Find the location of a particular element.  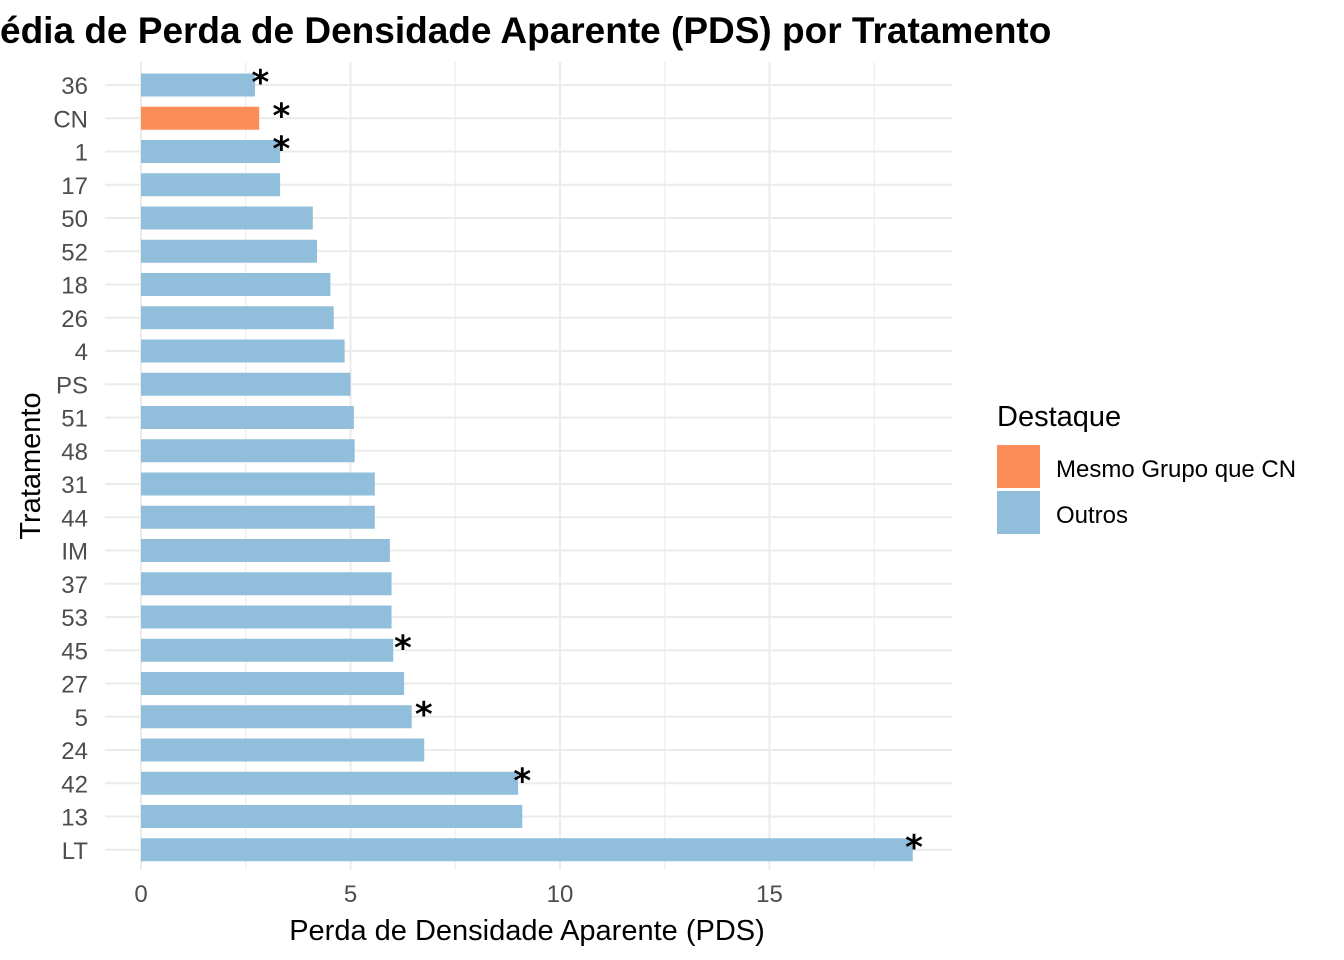

bar-lt is located at coordinates (527, 850).